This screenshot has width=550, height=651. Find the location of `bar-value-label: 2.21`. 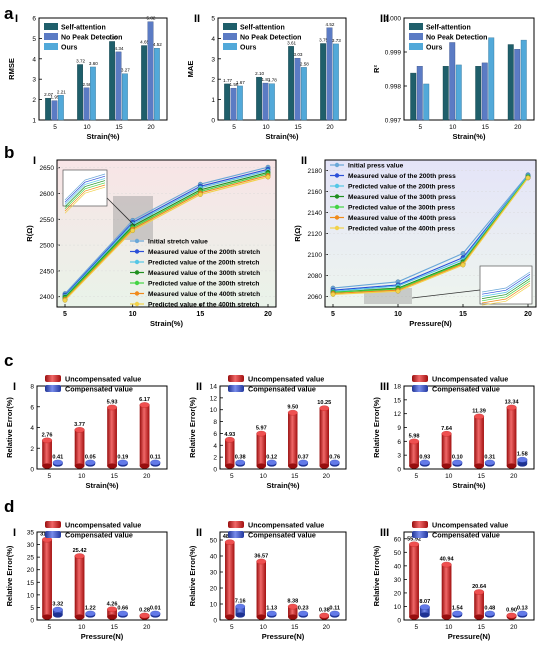

bar-value-label: 2.21 is located at coordinates (61, 91).